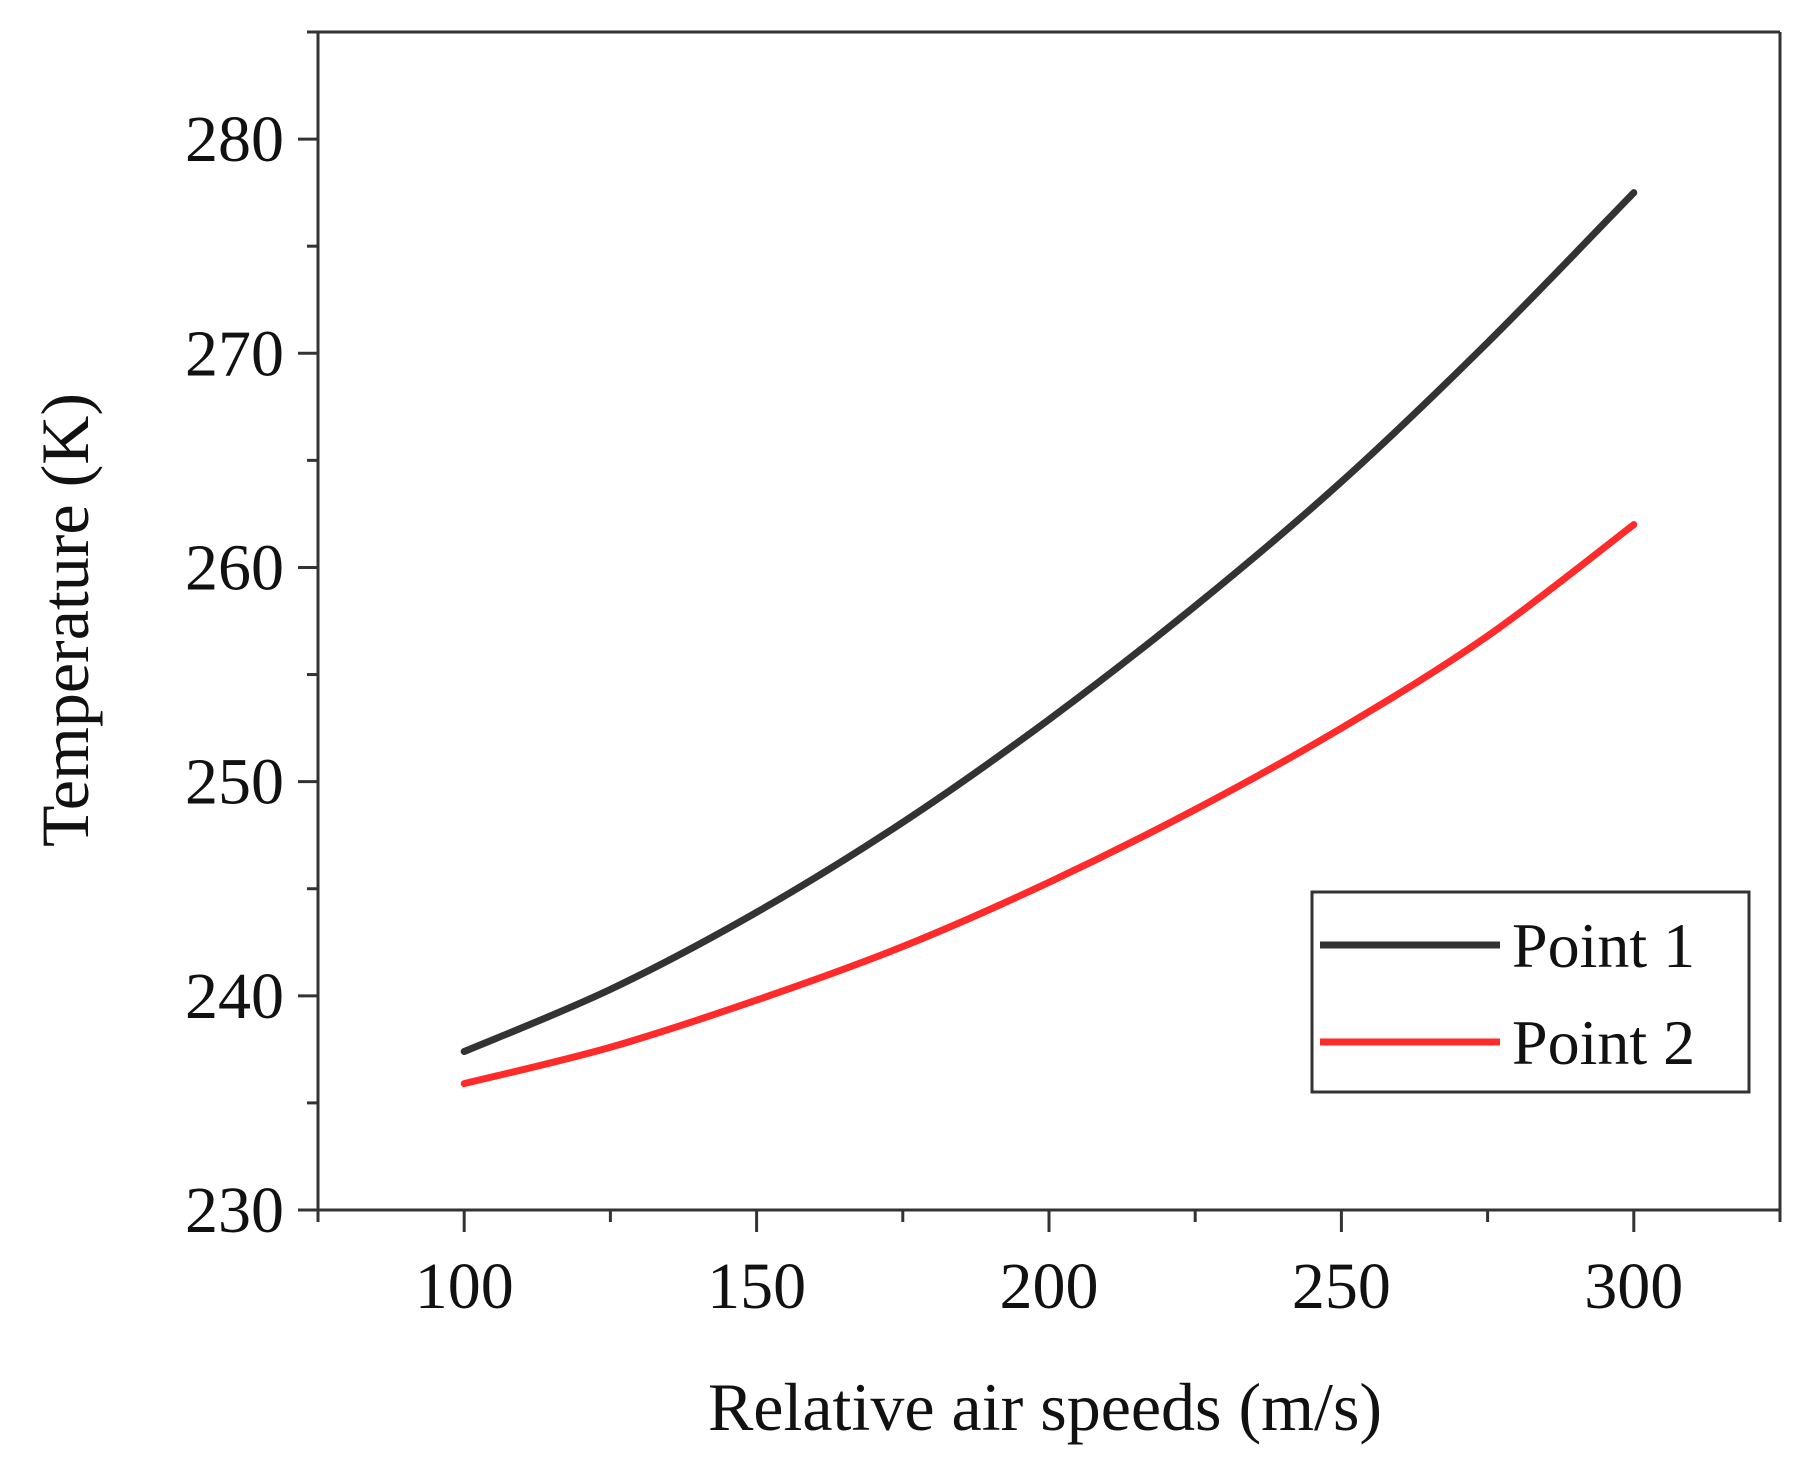 The image size is (1805, 1466). What do you see at coordinates (234, 782) in the screenshot?
I see `y-tick-label: 250` at bounding box center [234, 782].